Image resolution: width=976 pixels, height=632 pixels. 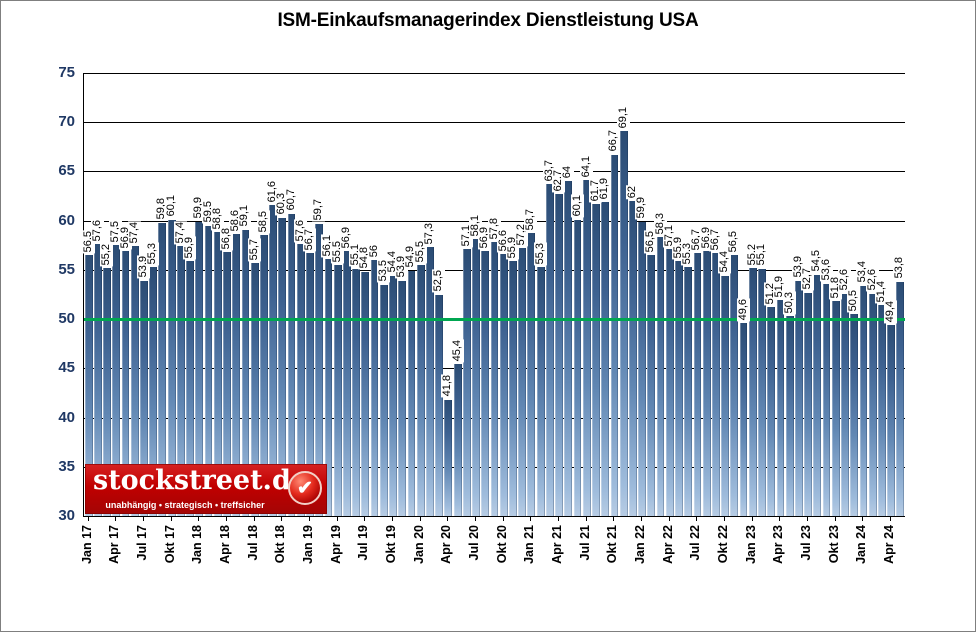 What do you see at coordinates (245, 216) in the screenshot?
I see `bar-value-label: 59,1` at bounding box center [245, 216].